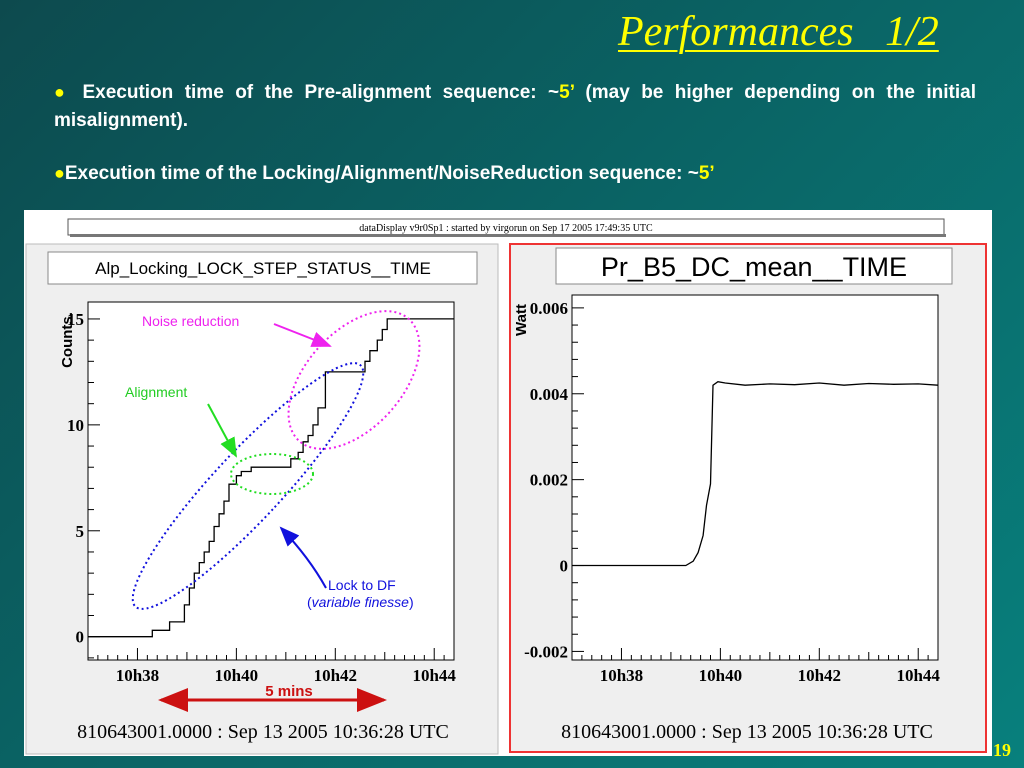 The height and width of the screenshot is (768, 1024). I want to click on noise-reduction-arrow, so click(302, 335).